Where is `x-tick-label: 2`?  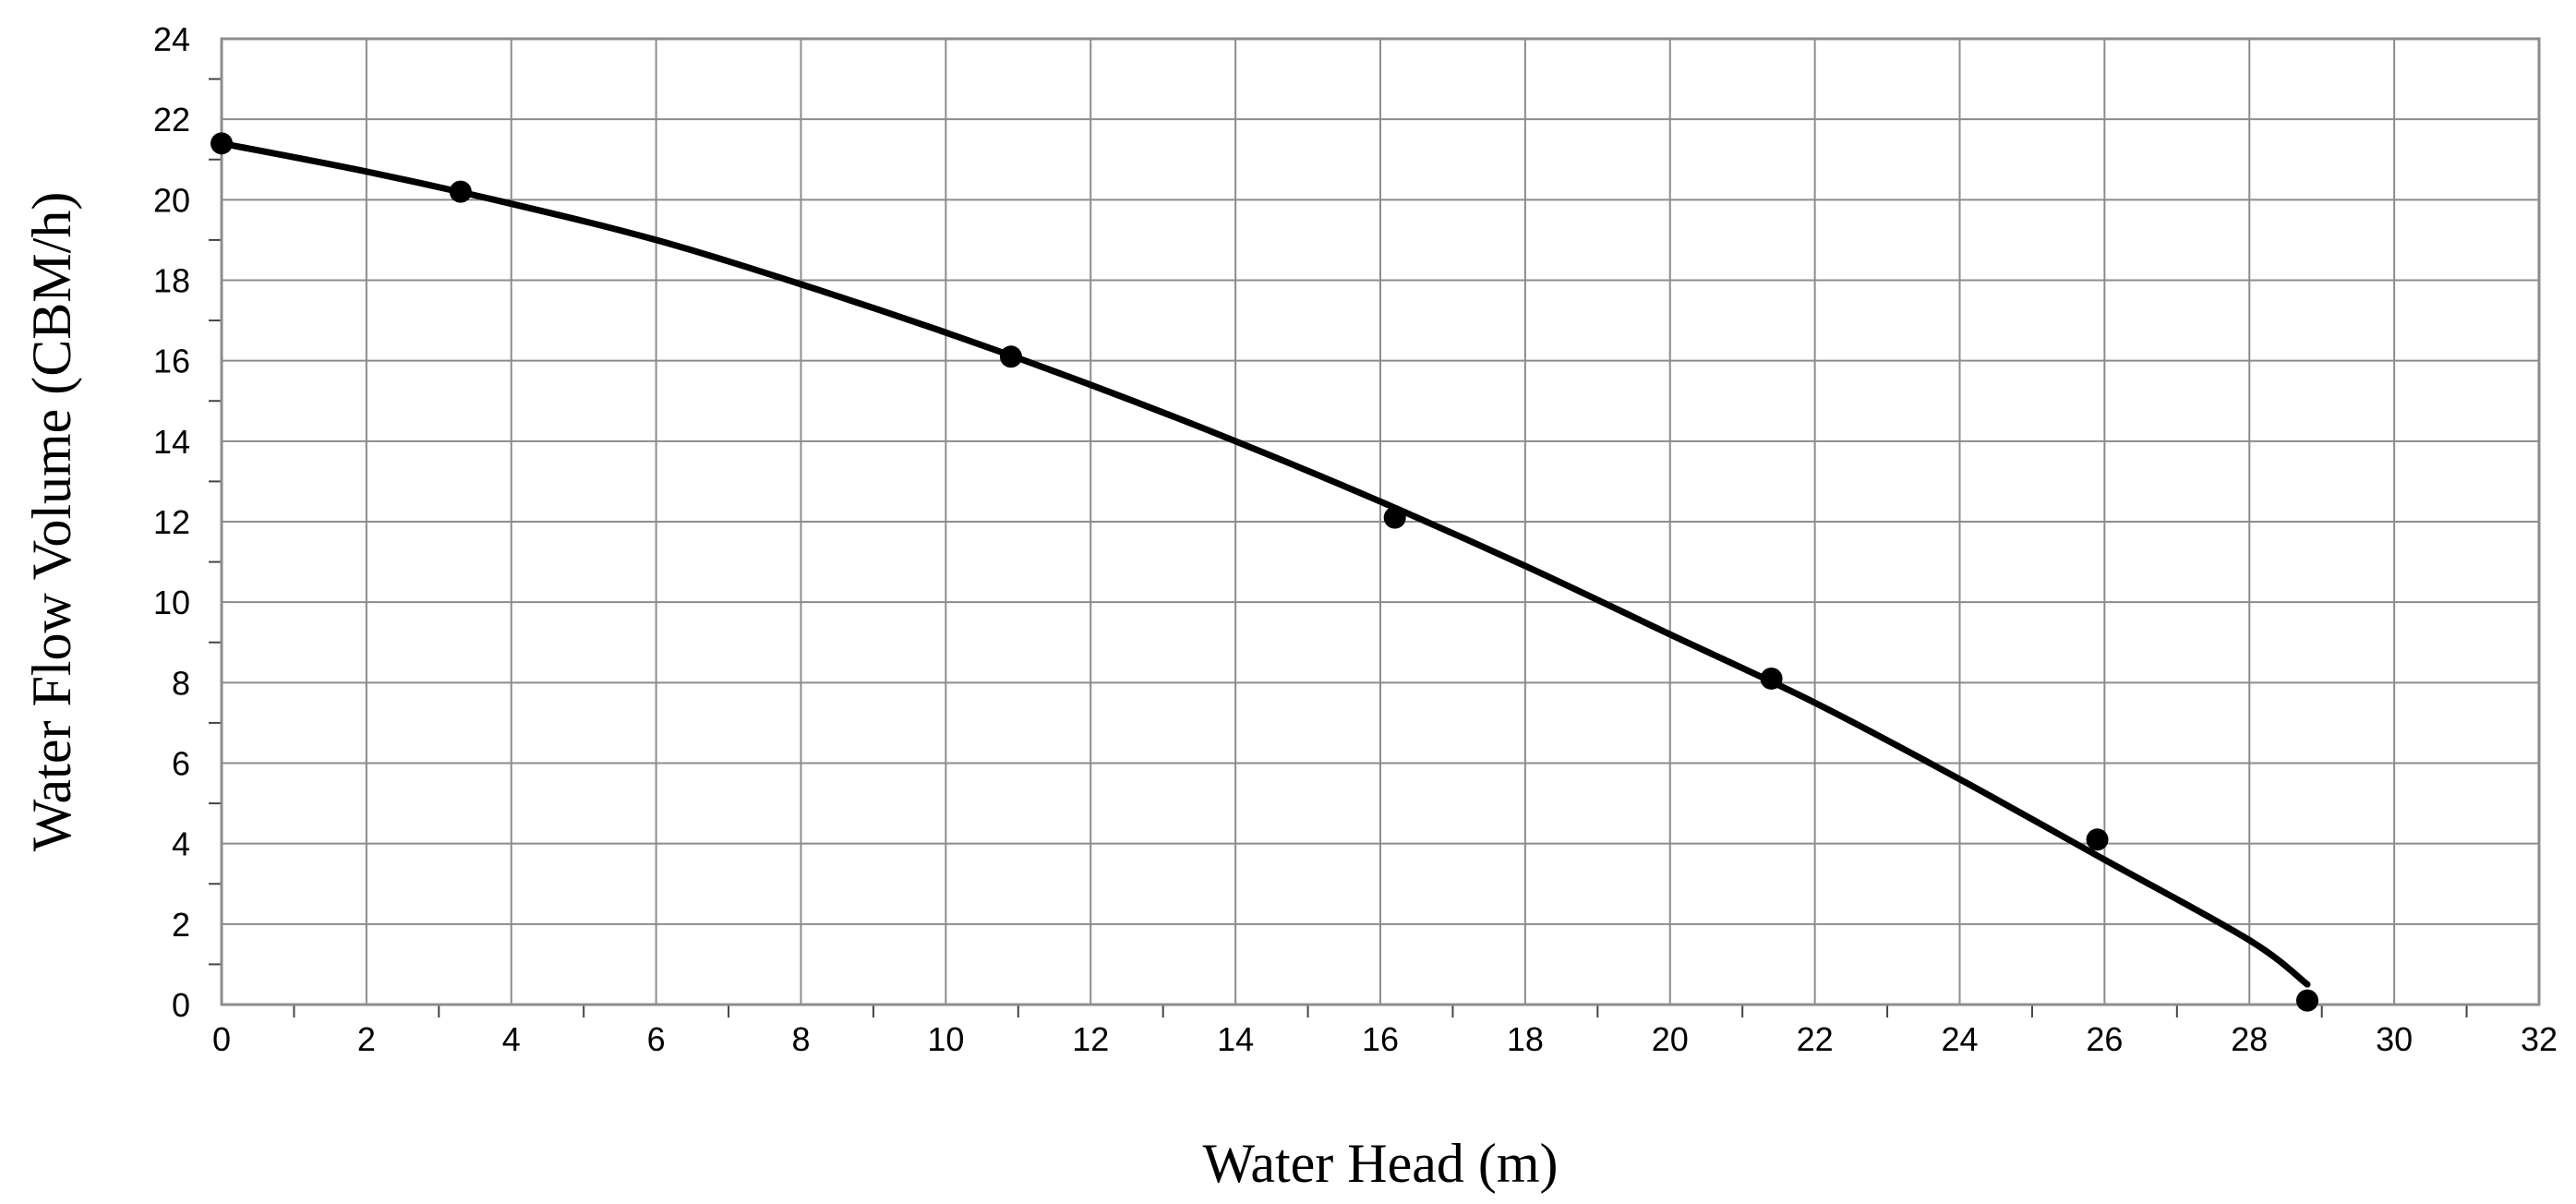
x-tick-label: 2 is located at coordinates (366, 1039).